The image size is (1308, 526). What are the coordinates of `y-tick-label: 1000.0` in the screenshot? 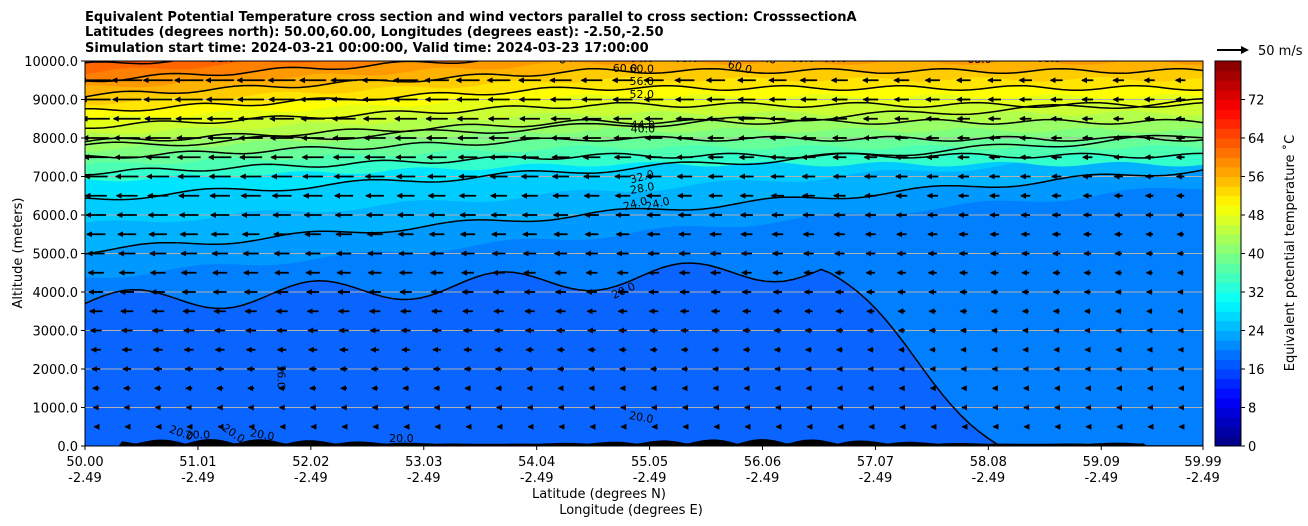 It's located at (56, 409).